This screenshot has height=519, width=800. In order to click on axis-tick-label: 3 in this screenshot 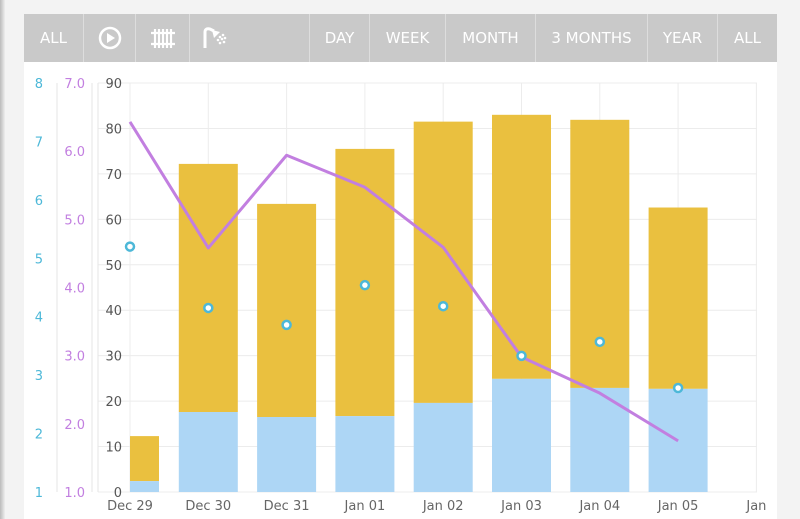, I will do `click(39, 376)`.